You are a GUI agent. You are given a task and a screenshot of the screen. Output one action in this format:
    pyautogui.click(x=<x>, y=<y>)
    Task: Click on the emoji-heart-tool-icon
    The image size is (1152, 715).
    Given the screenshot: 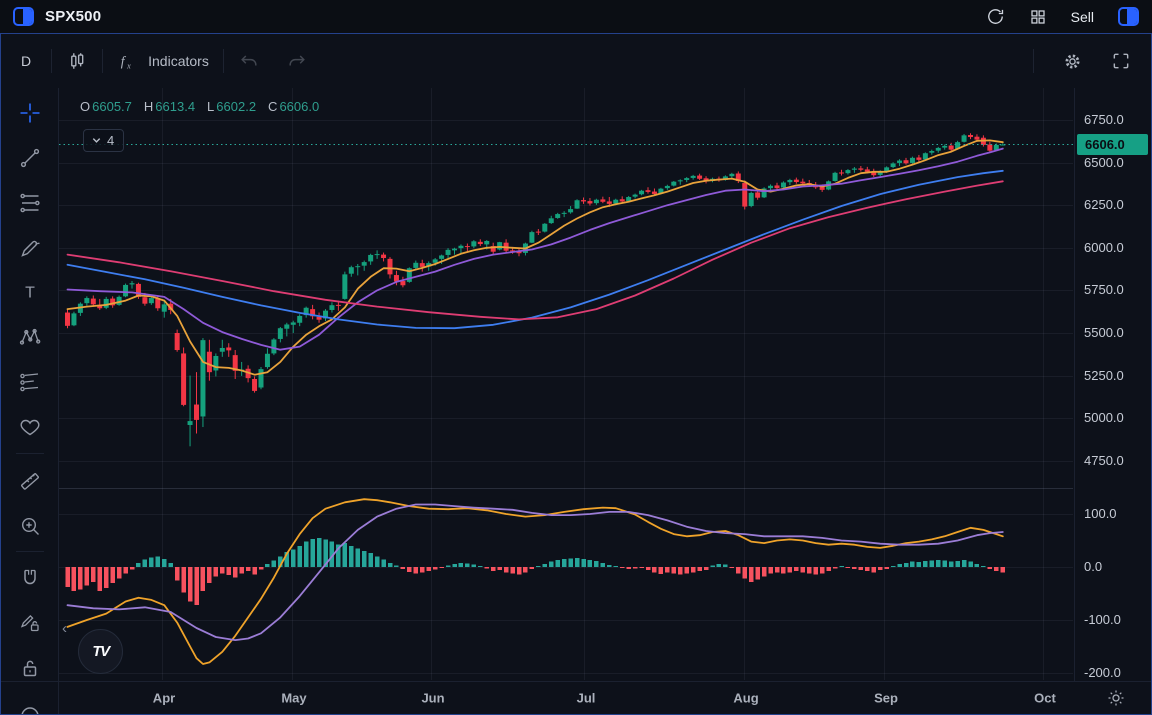 What is the action you would take?
    pyautogui.click(x=30, y=427)
    